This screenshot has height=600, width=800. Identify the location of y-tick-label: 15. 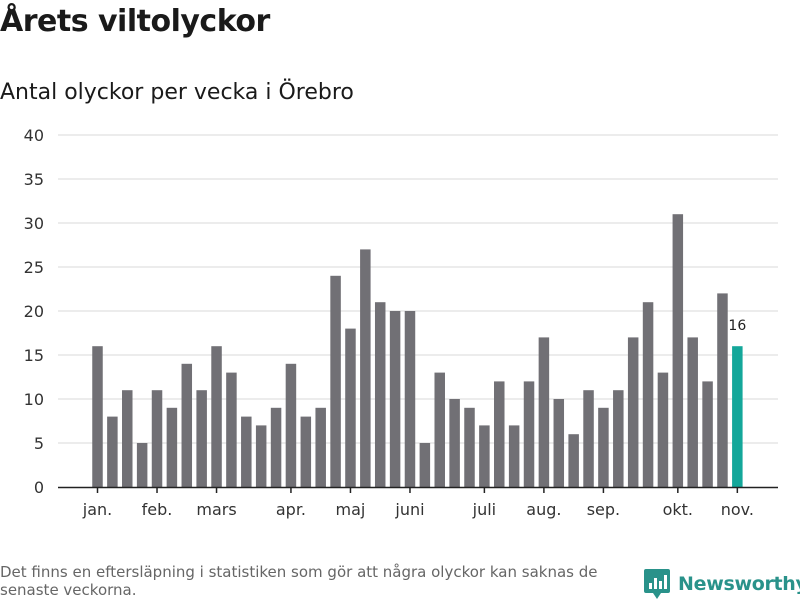
(34, 355).